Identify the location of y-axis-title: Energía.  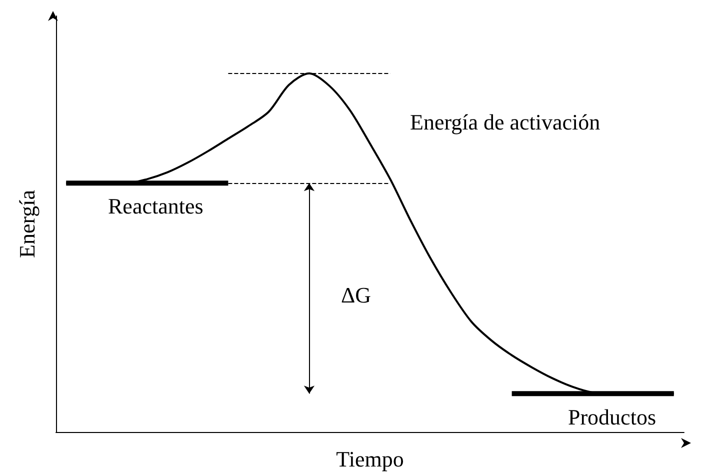
(27, 224).